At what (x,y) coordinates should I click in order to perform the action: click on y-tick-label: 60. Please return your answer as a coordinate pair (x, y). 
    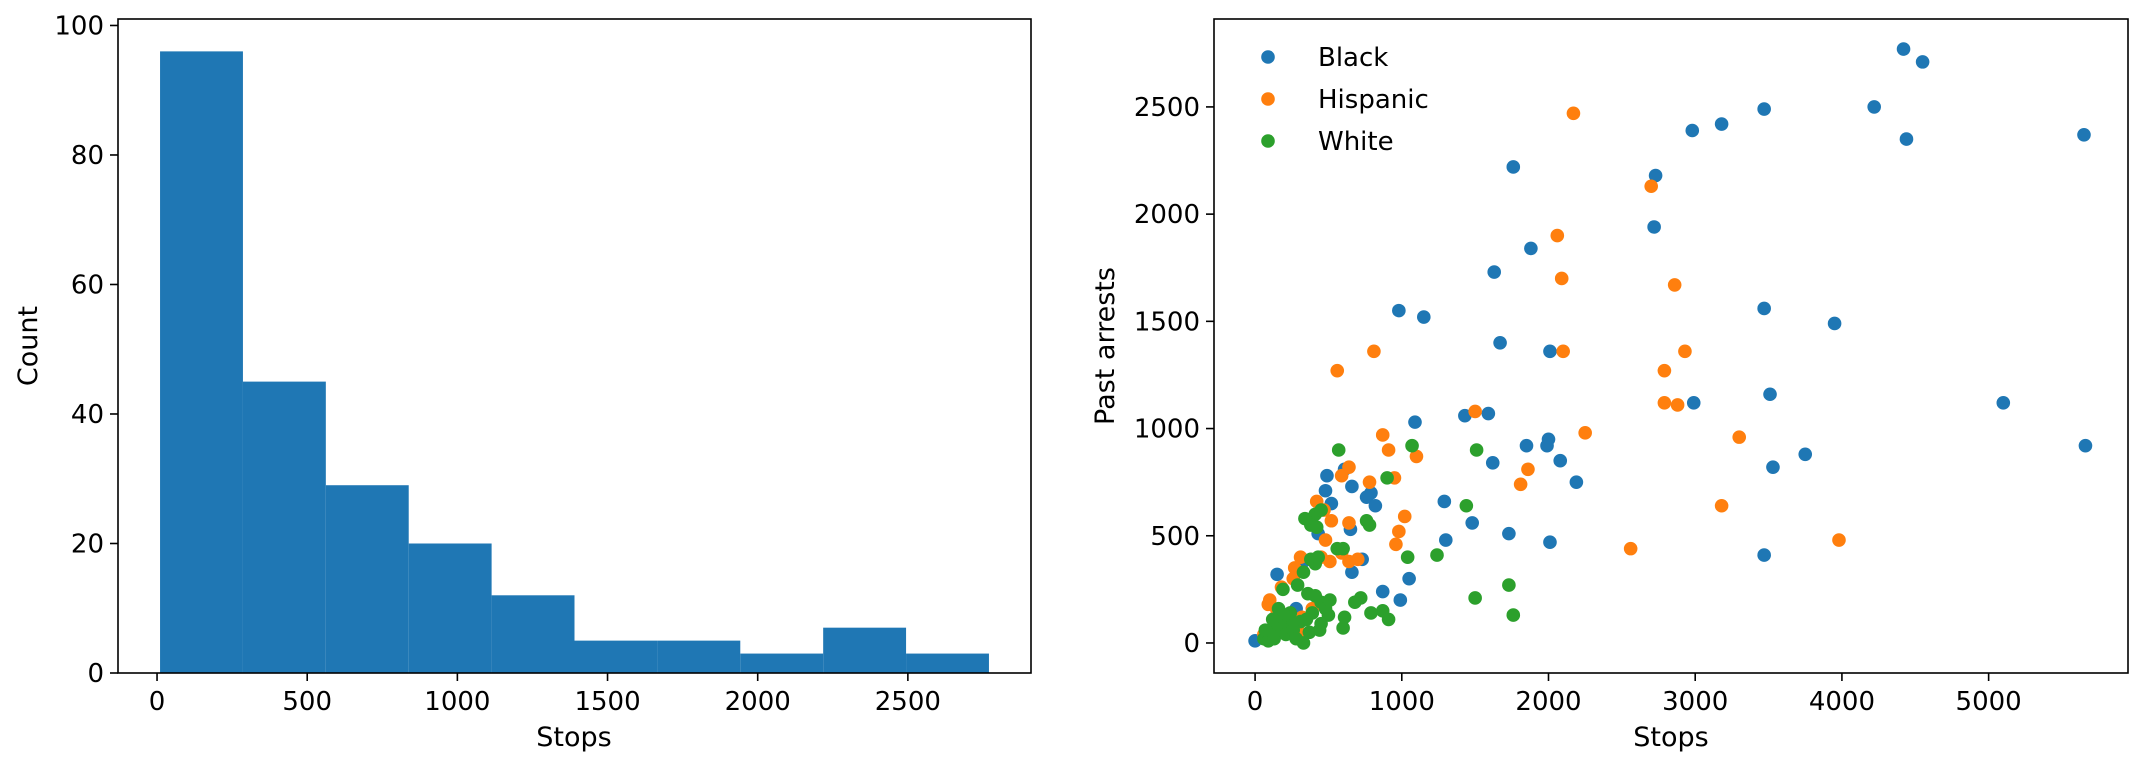
    Looking at the image, I should click on (87, 285).